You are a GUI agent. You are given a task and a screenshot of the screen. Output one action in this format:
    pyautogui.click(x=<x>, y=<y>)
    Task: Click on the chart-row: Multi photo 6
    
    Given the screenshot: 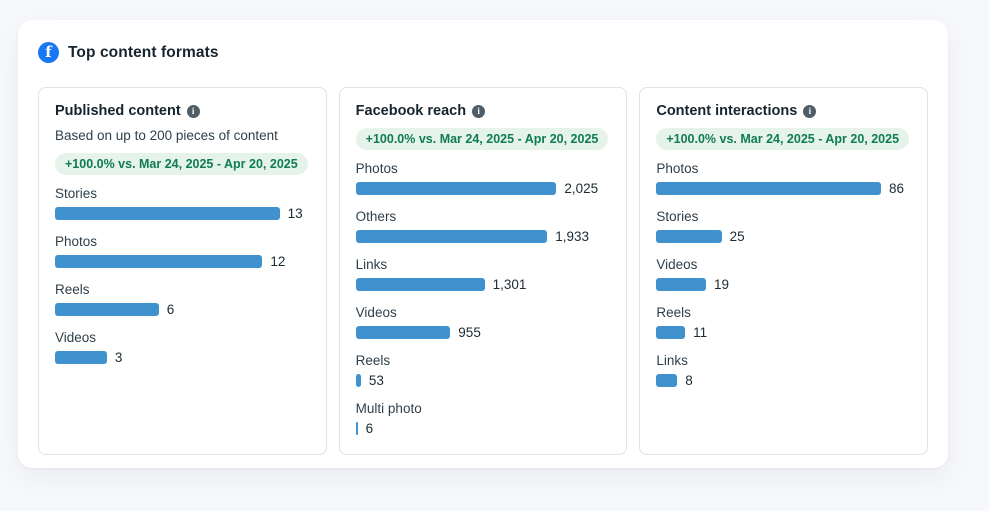 What is the action you would take?
    pyautogui.click(x=483, y=418)
    